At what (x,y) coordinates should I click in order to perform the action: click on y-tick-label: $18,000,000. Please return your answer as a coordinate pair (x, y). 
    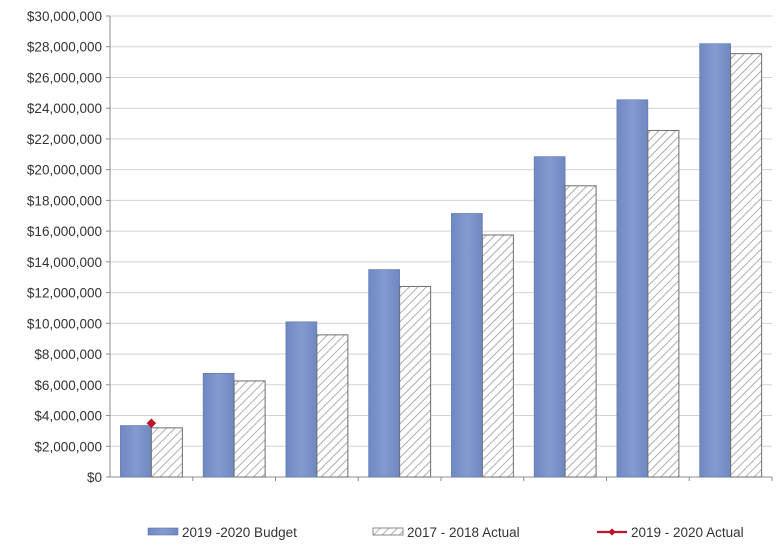
    Looking at the image, I should click on (64, 200).